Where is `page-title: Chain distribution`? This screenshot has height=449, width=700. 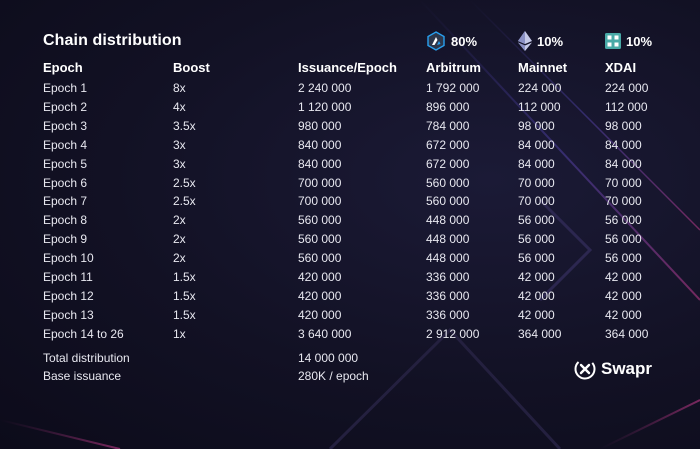
page-title: Chain distribution is located at coordinates (112, 40).